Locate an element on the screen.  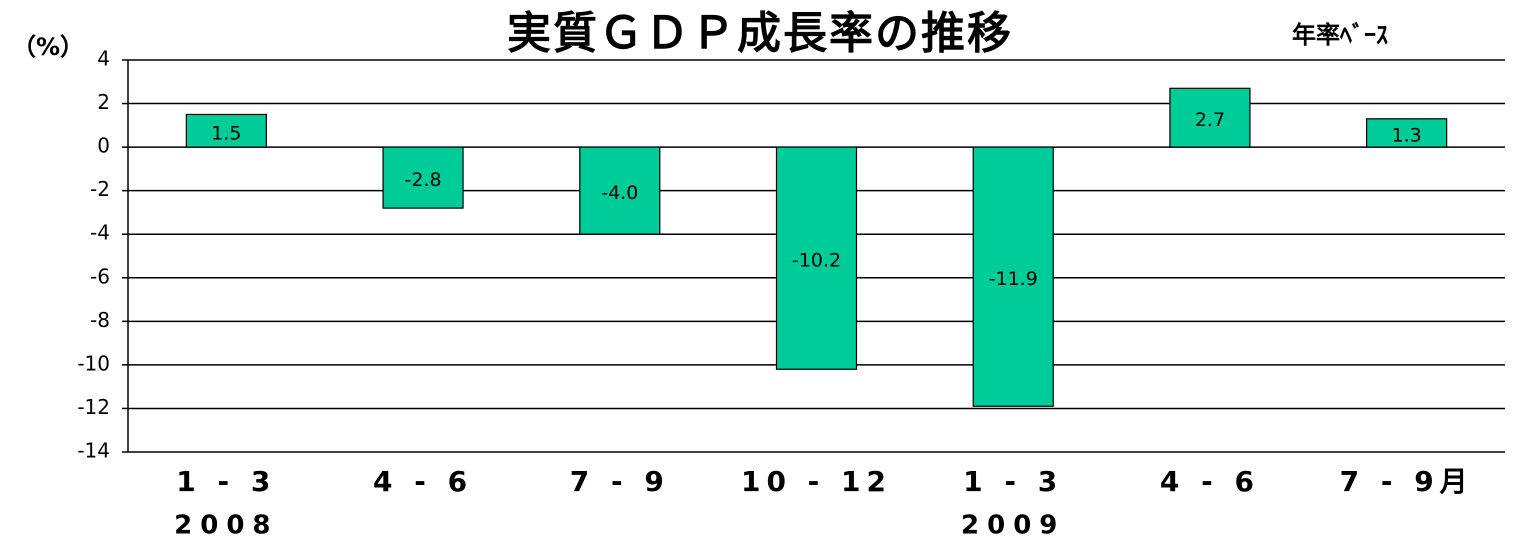
y-tick-label: -14 is located at coordinates (93, 451).